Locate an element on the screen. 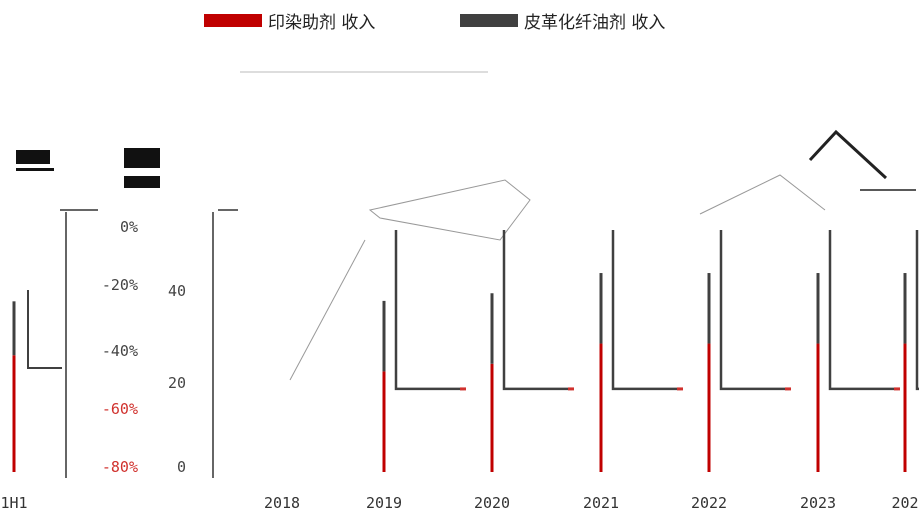  bar-2019-leather is located at coordinates (384, 336).